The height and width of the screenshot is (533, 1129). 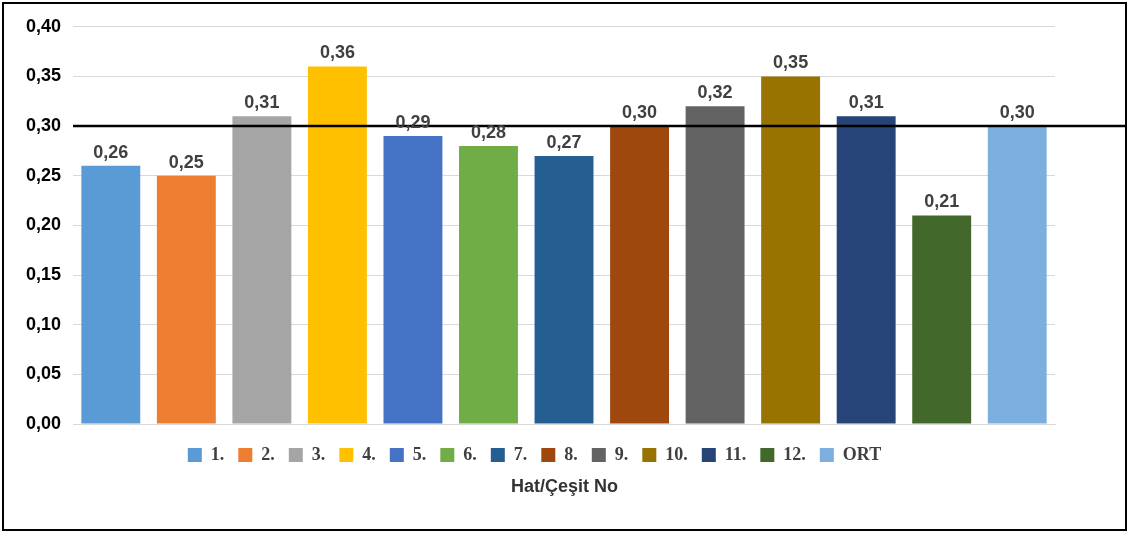 I want to click on y-tick-label: 0,00, so click(x=43, y=422).